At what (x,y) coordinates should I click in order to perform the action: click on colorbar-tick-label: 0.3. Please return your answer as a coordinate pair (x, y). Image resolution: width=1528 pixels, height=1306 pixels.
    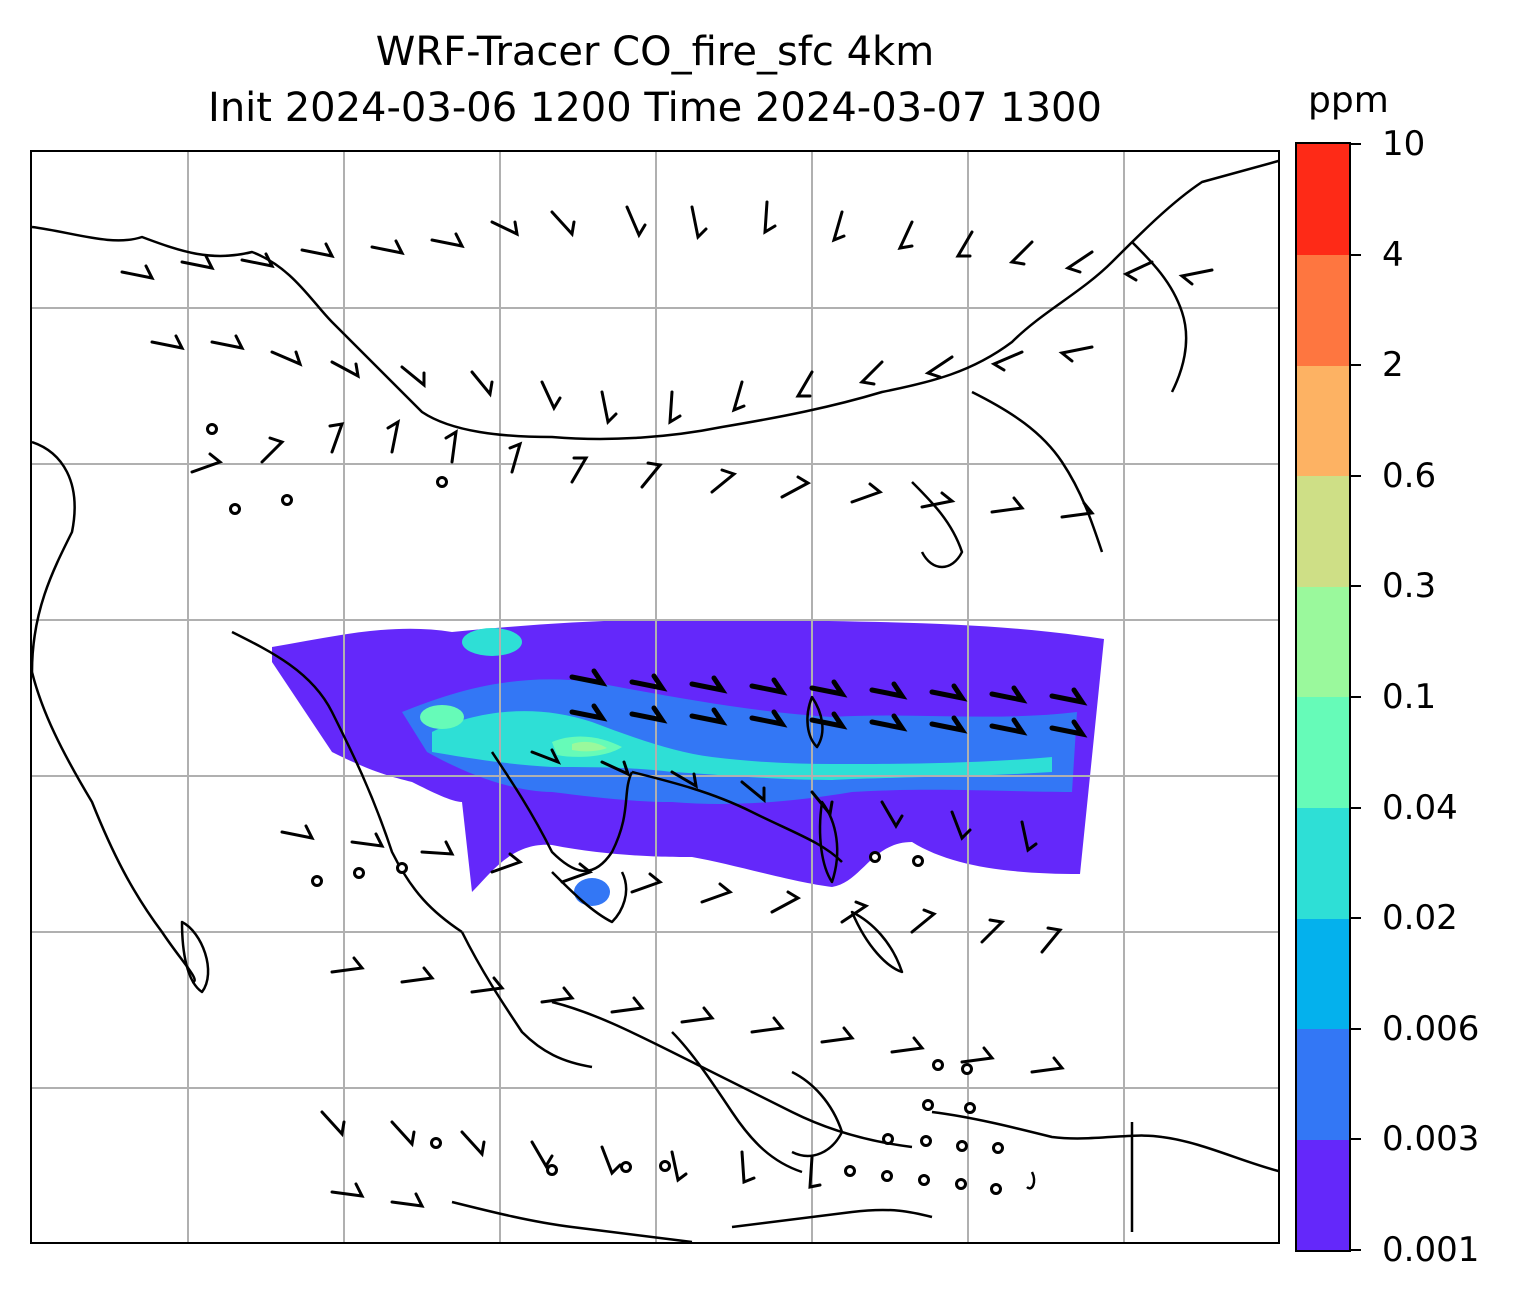
    Looking at the image, I should click on (1409, 586).